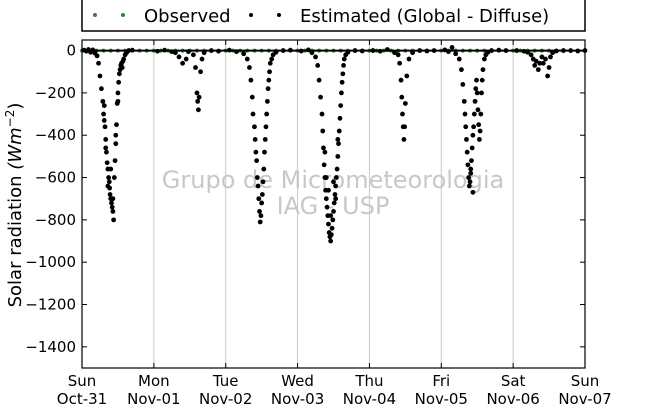  What do you see at coordinates (71, 51) in the screenshot?
I see `y-tick-label: 0` at bounding box center [71, 51].